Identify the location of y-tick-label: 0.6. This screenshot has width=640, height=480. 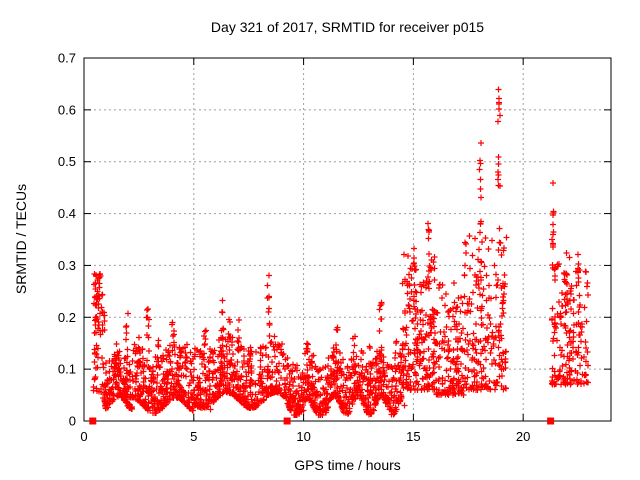
(67, 109).